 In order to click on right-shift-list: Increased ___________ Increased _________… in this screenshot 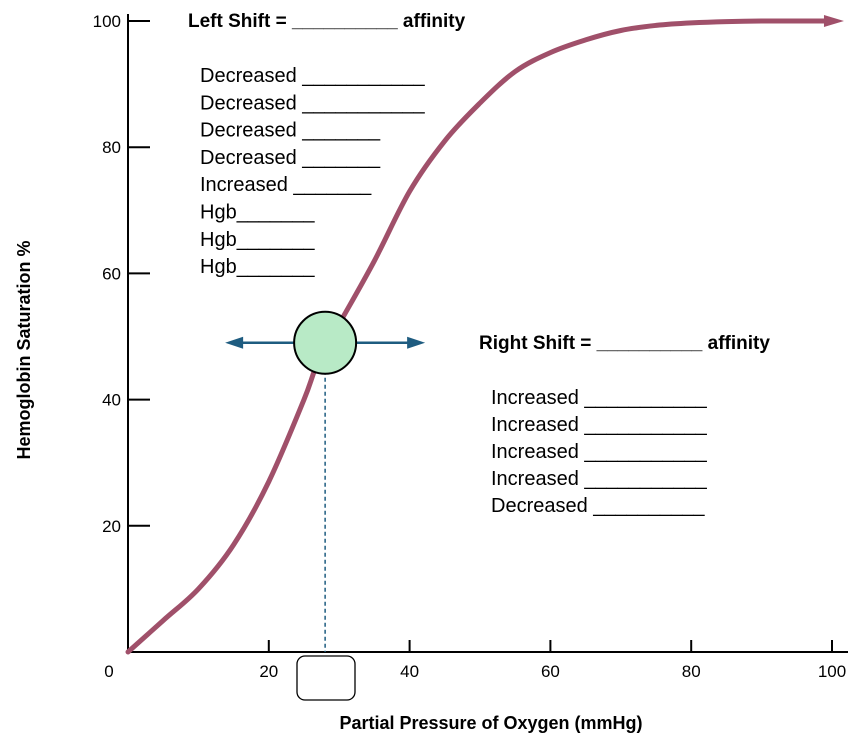, I will do `click(599, 452)`.